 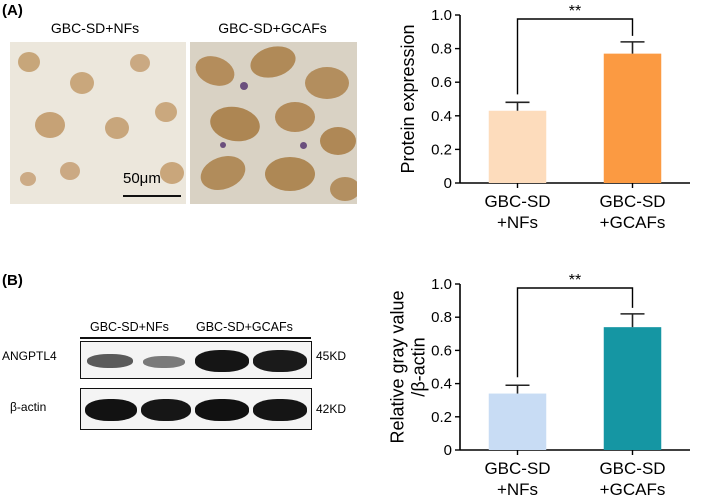 I want to click on blot-size-actin: 42KD, so click(x=331, y=409).